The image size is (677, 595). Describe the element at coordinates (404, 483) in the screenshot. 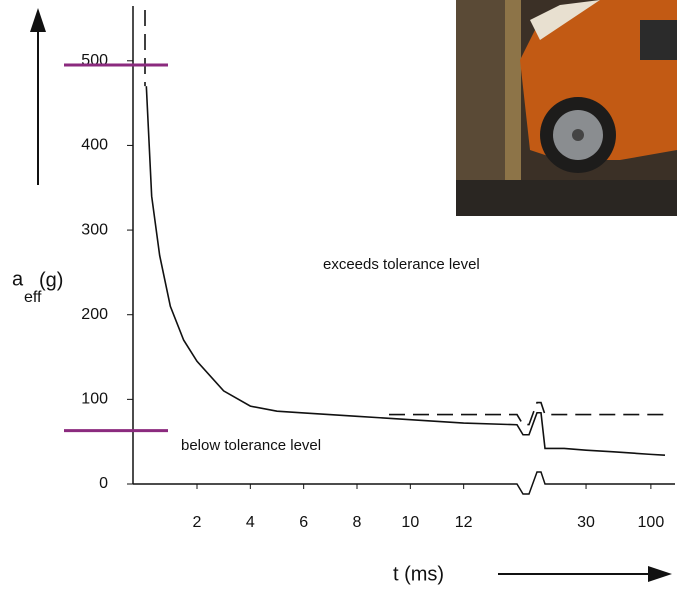

I see `x-axis` at that location.